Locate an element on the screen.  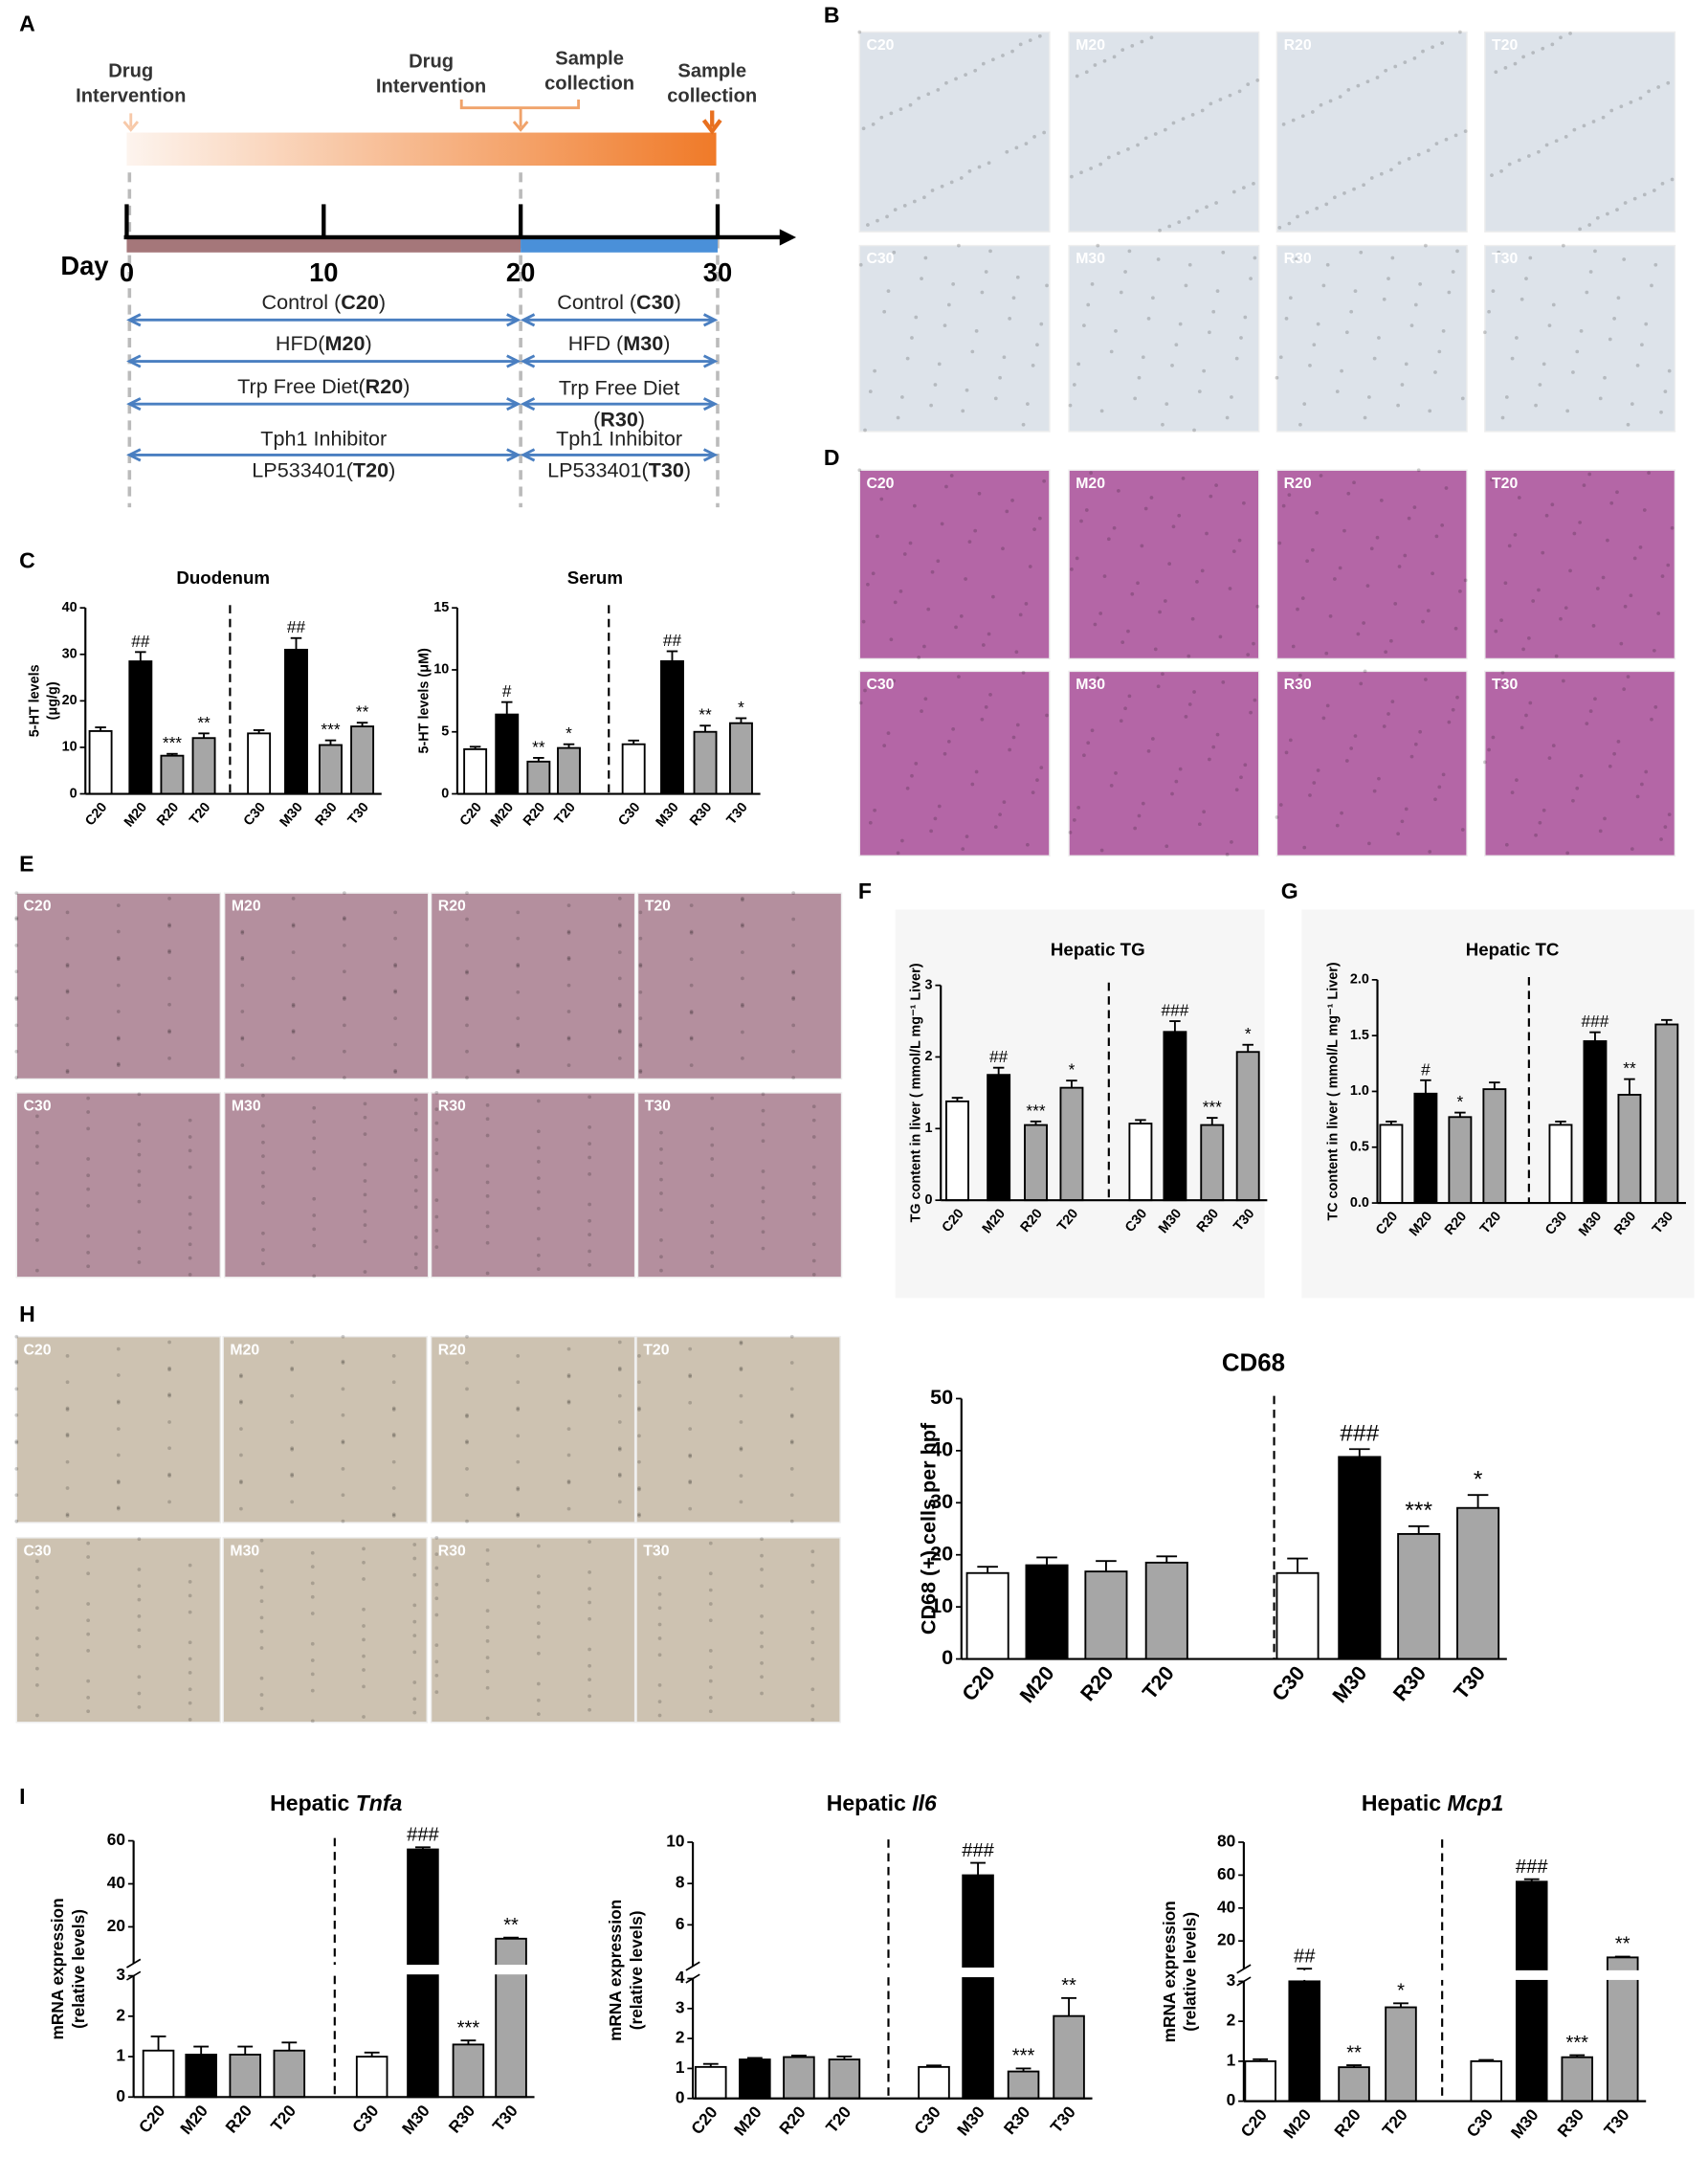
y-tick-label: 0.5 is located at coordinates (1360, 1147).